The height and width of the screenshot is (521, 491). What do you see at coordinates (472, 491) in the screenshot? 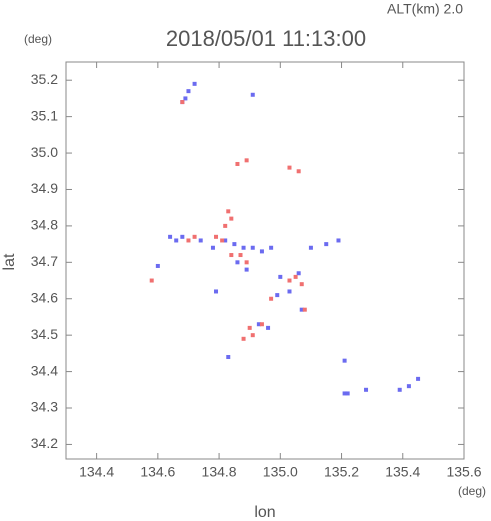
I see `x-unit: (deg)` at bounding box center [472, 491].